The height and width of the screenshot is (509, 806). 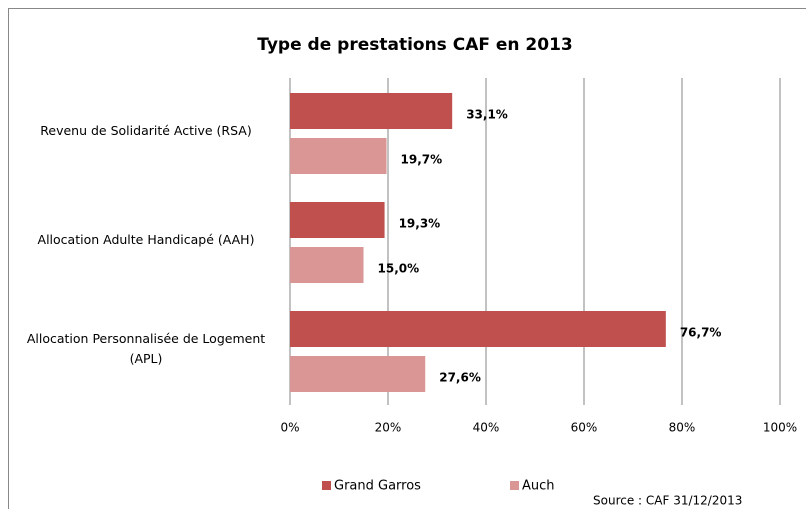 What do you see at coordinates (388, 428) in the screenshot?
I see `x-tick-label: 20%` at bounding box center [388, 428].